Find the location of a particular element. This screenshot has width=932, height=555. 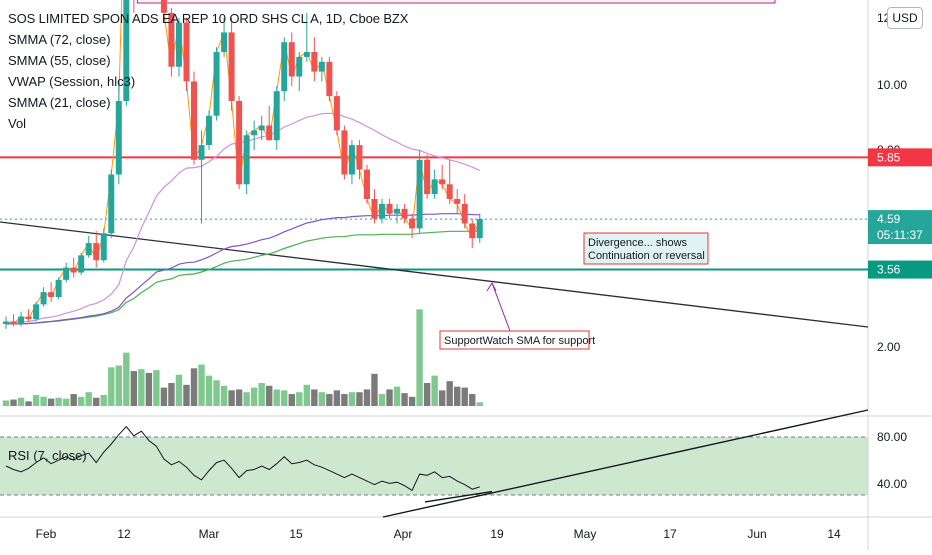

rsi-tick-label: 40.00 is located at coordinates (892, 484).